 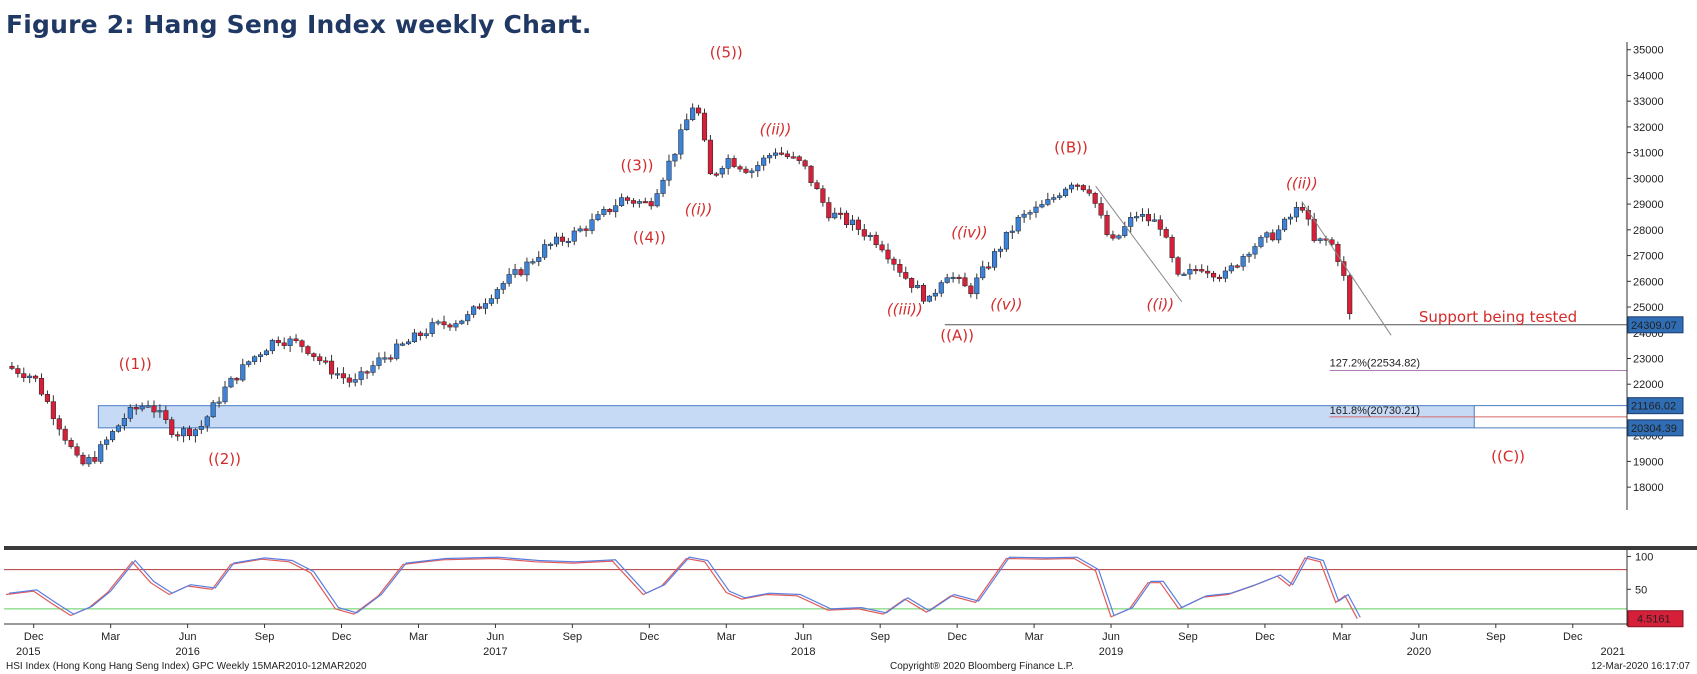 I want to click on copyright-label: Copyright® 2020 Bloomberg Finance L.P., so click(x=982, y=666).